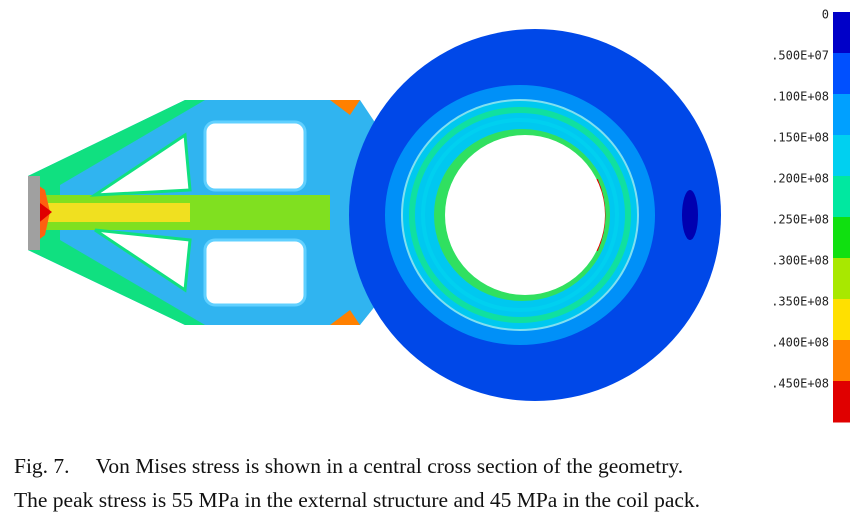 Image resolution: width=860 pixels, height=531 pixels. I want to click on colorbar-label: 0, so click(825, 15).